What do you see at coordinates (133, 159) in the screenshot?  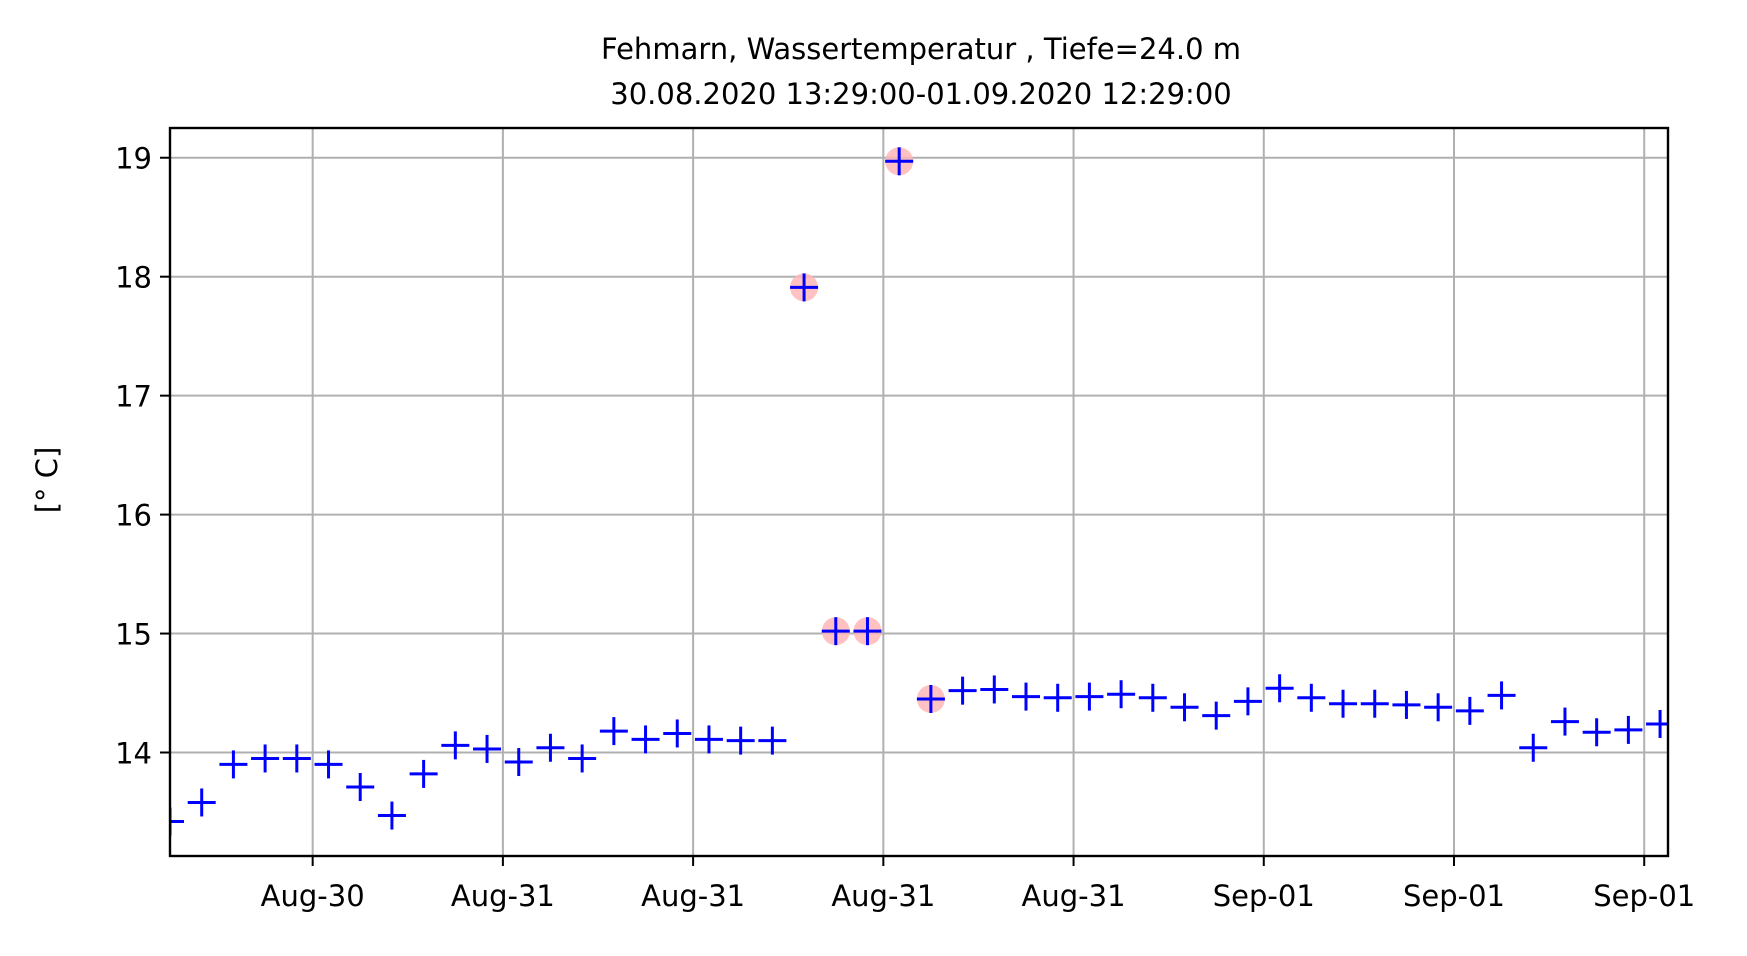 I see `y-tick-label: 19` at bounding box center [133, 159].